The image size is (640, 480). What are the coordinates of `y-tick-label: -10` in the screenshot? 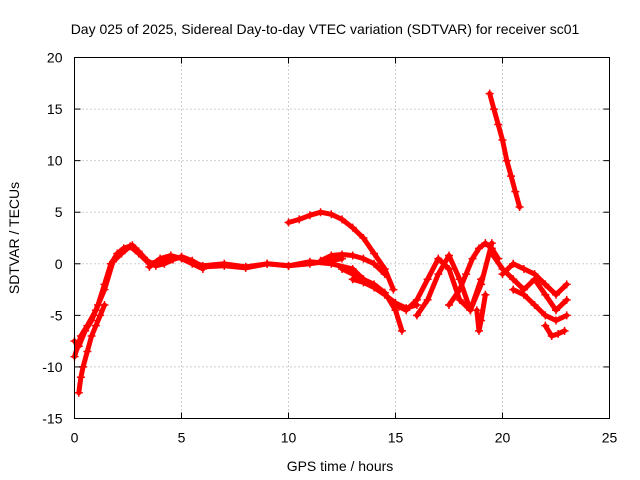 It's located at (52, 367).